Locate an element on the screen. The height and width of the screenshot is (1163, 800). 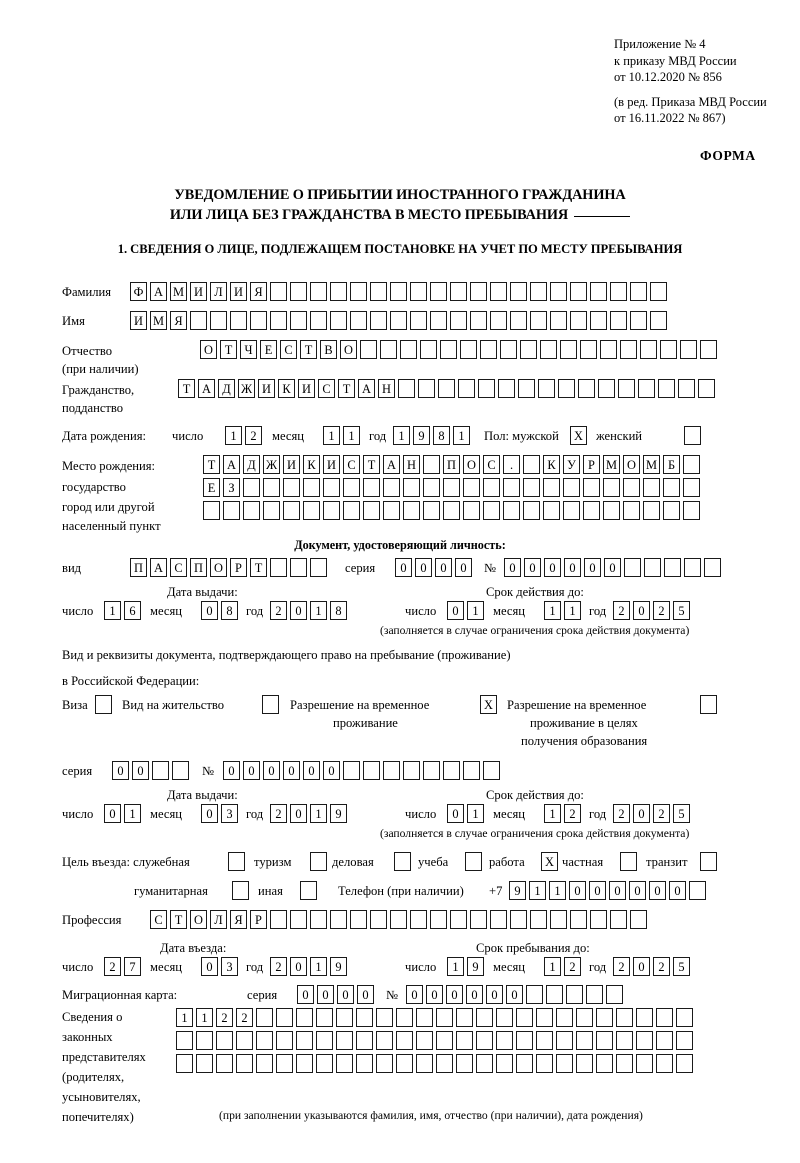
char-cell: О is located at coordinates (471, 464).